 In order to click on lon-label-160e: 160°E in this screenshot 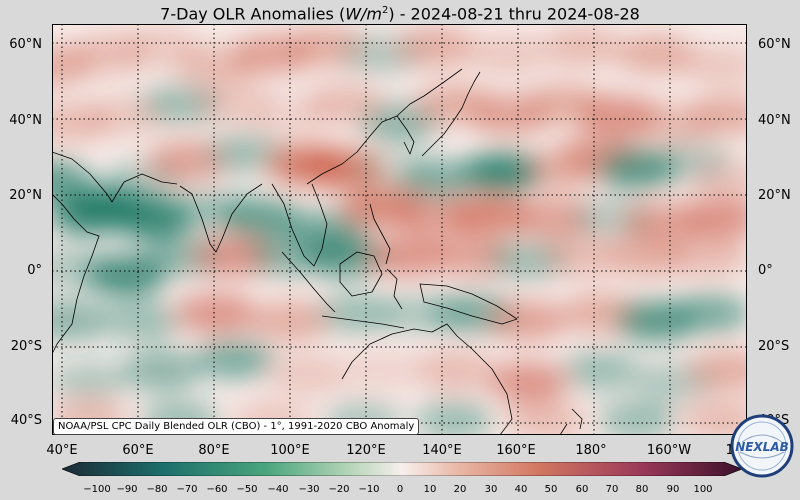, I will do `click(516, 450)`.